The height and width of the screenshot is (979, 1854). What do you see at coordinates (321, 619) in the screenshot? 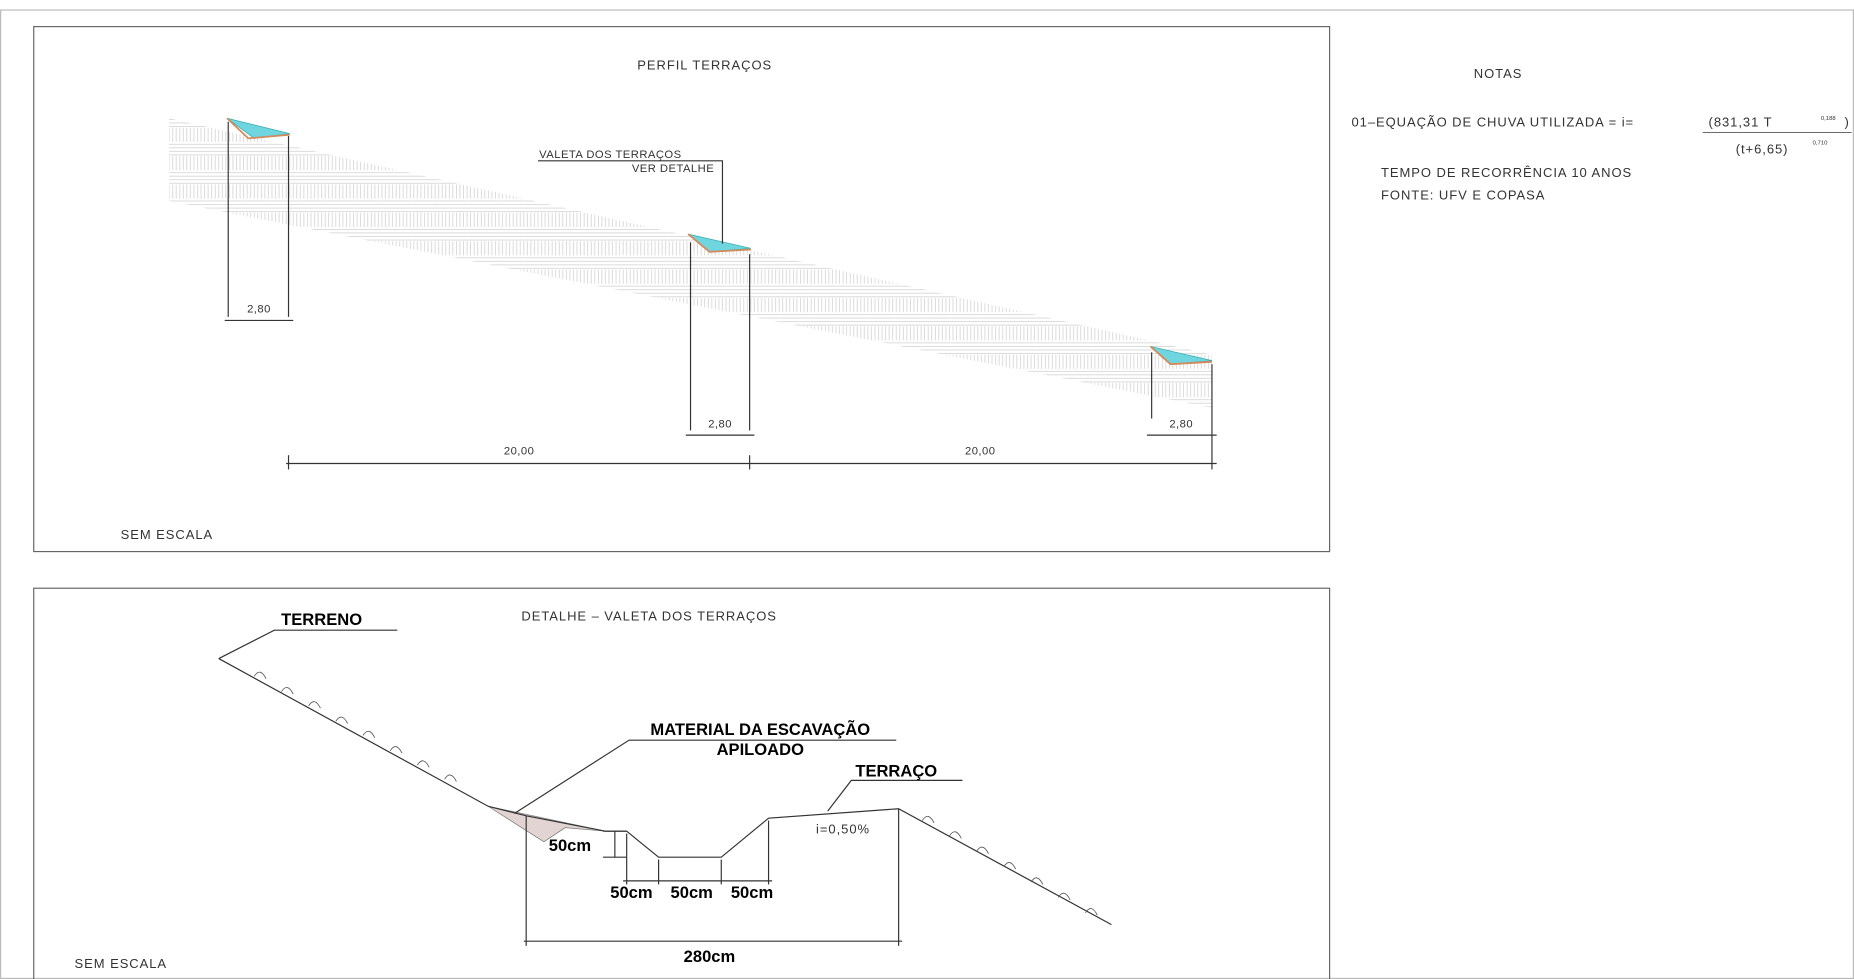
I see `terrain-label: TERRENO` at bounding box center [321, 619].